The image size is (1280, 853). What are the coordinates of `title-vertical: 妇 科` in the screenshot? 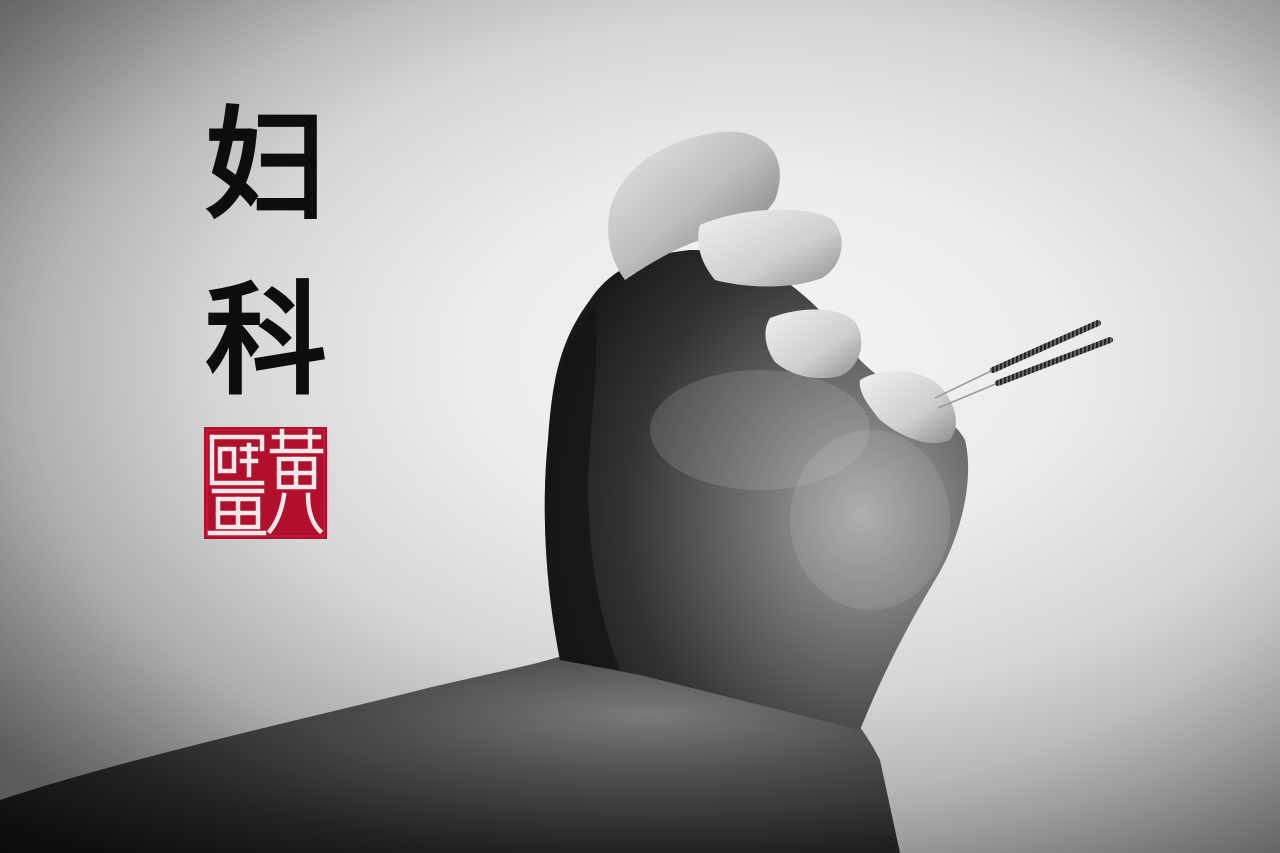 It's located at (266, 253).